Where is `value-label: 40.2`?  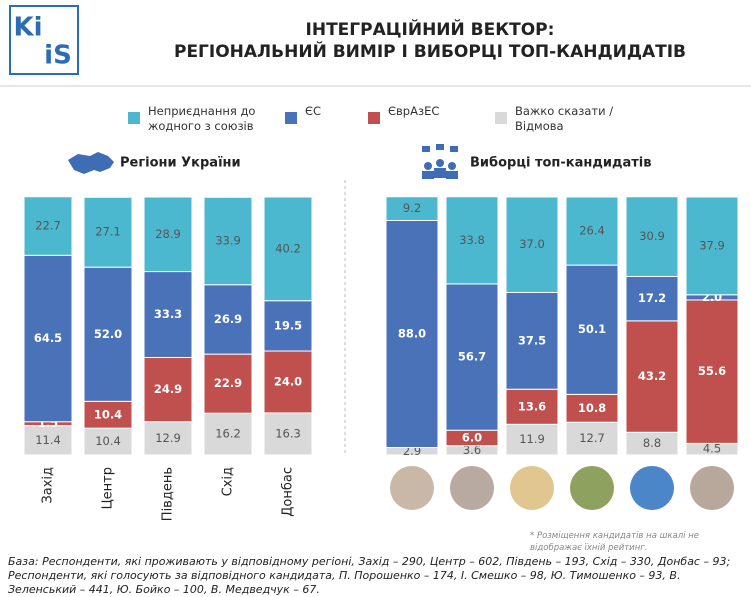
value-label: 40.2 is located at coordinates (288, 248).